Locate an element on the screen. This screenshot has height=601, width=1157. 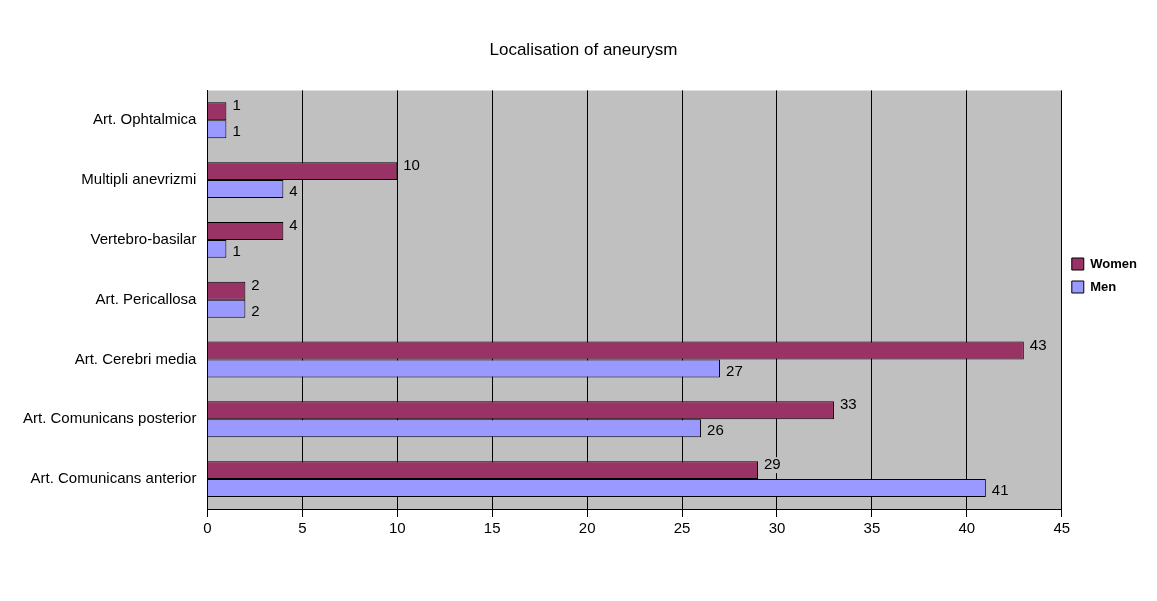
data-label: 27 is located at coordinates (734, 370).